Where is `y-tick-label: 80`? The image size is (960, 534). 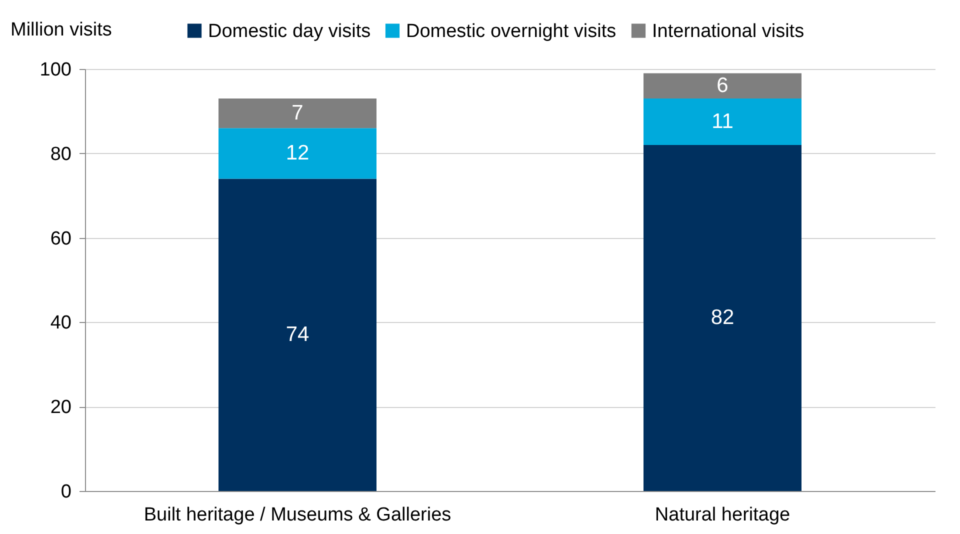
y-tick-label: 80 is located at coordinates (61, 154).